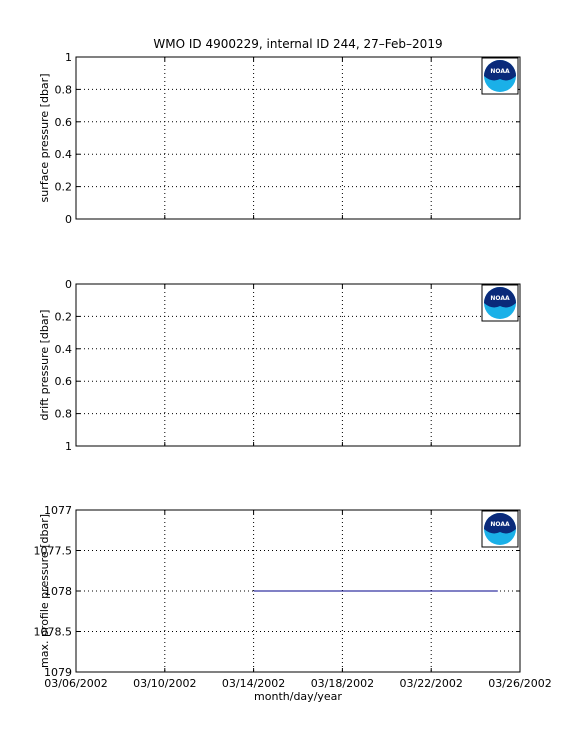 The image size is (576, 756). What do you see at coordinates (430, 683) in the screenshot?
I see `x-tick-label: 03/22/2002` at bounding box center [430, 683].